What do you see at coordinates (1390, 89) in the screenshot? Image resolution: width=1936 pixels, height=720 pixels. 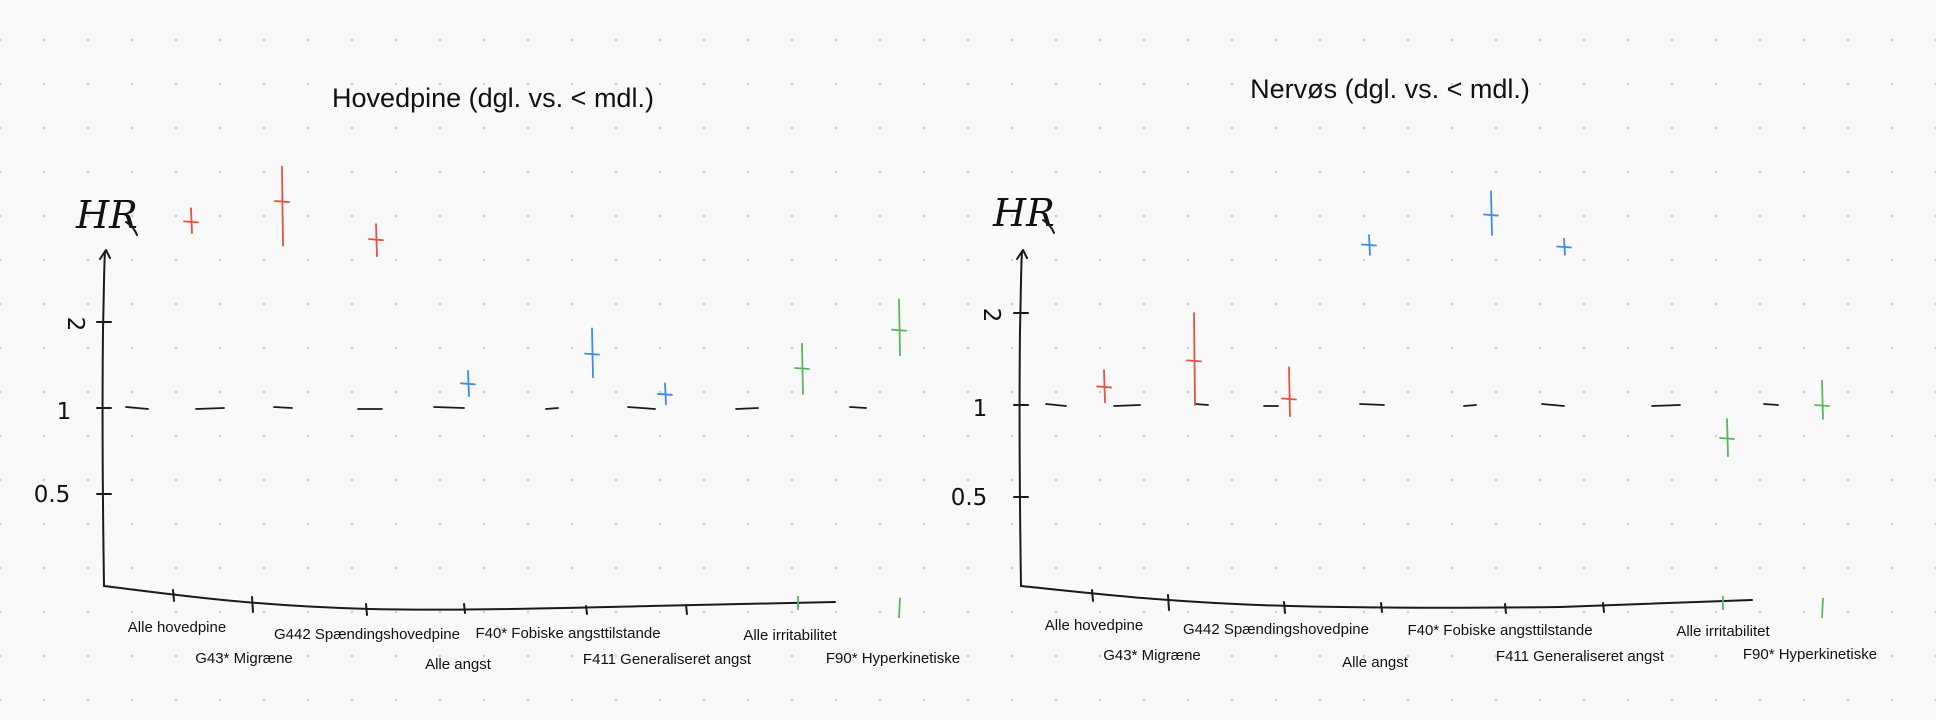 I see `chart-title: Nervøs (dgl. vs. < mdl.)` at bounding box center [1390, 89].